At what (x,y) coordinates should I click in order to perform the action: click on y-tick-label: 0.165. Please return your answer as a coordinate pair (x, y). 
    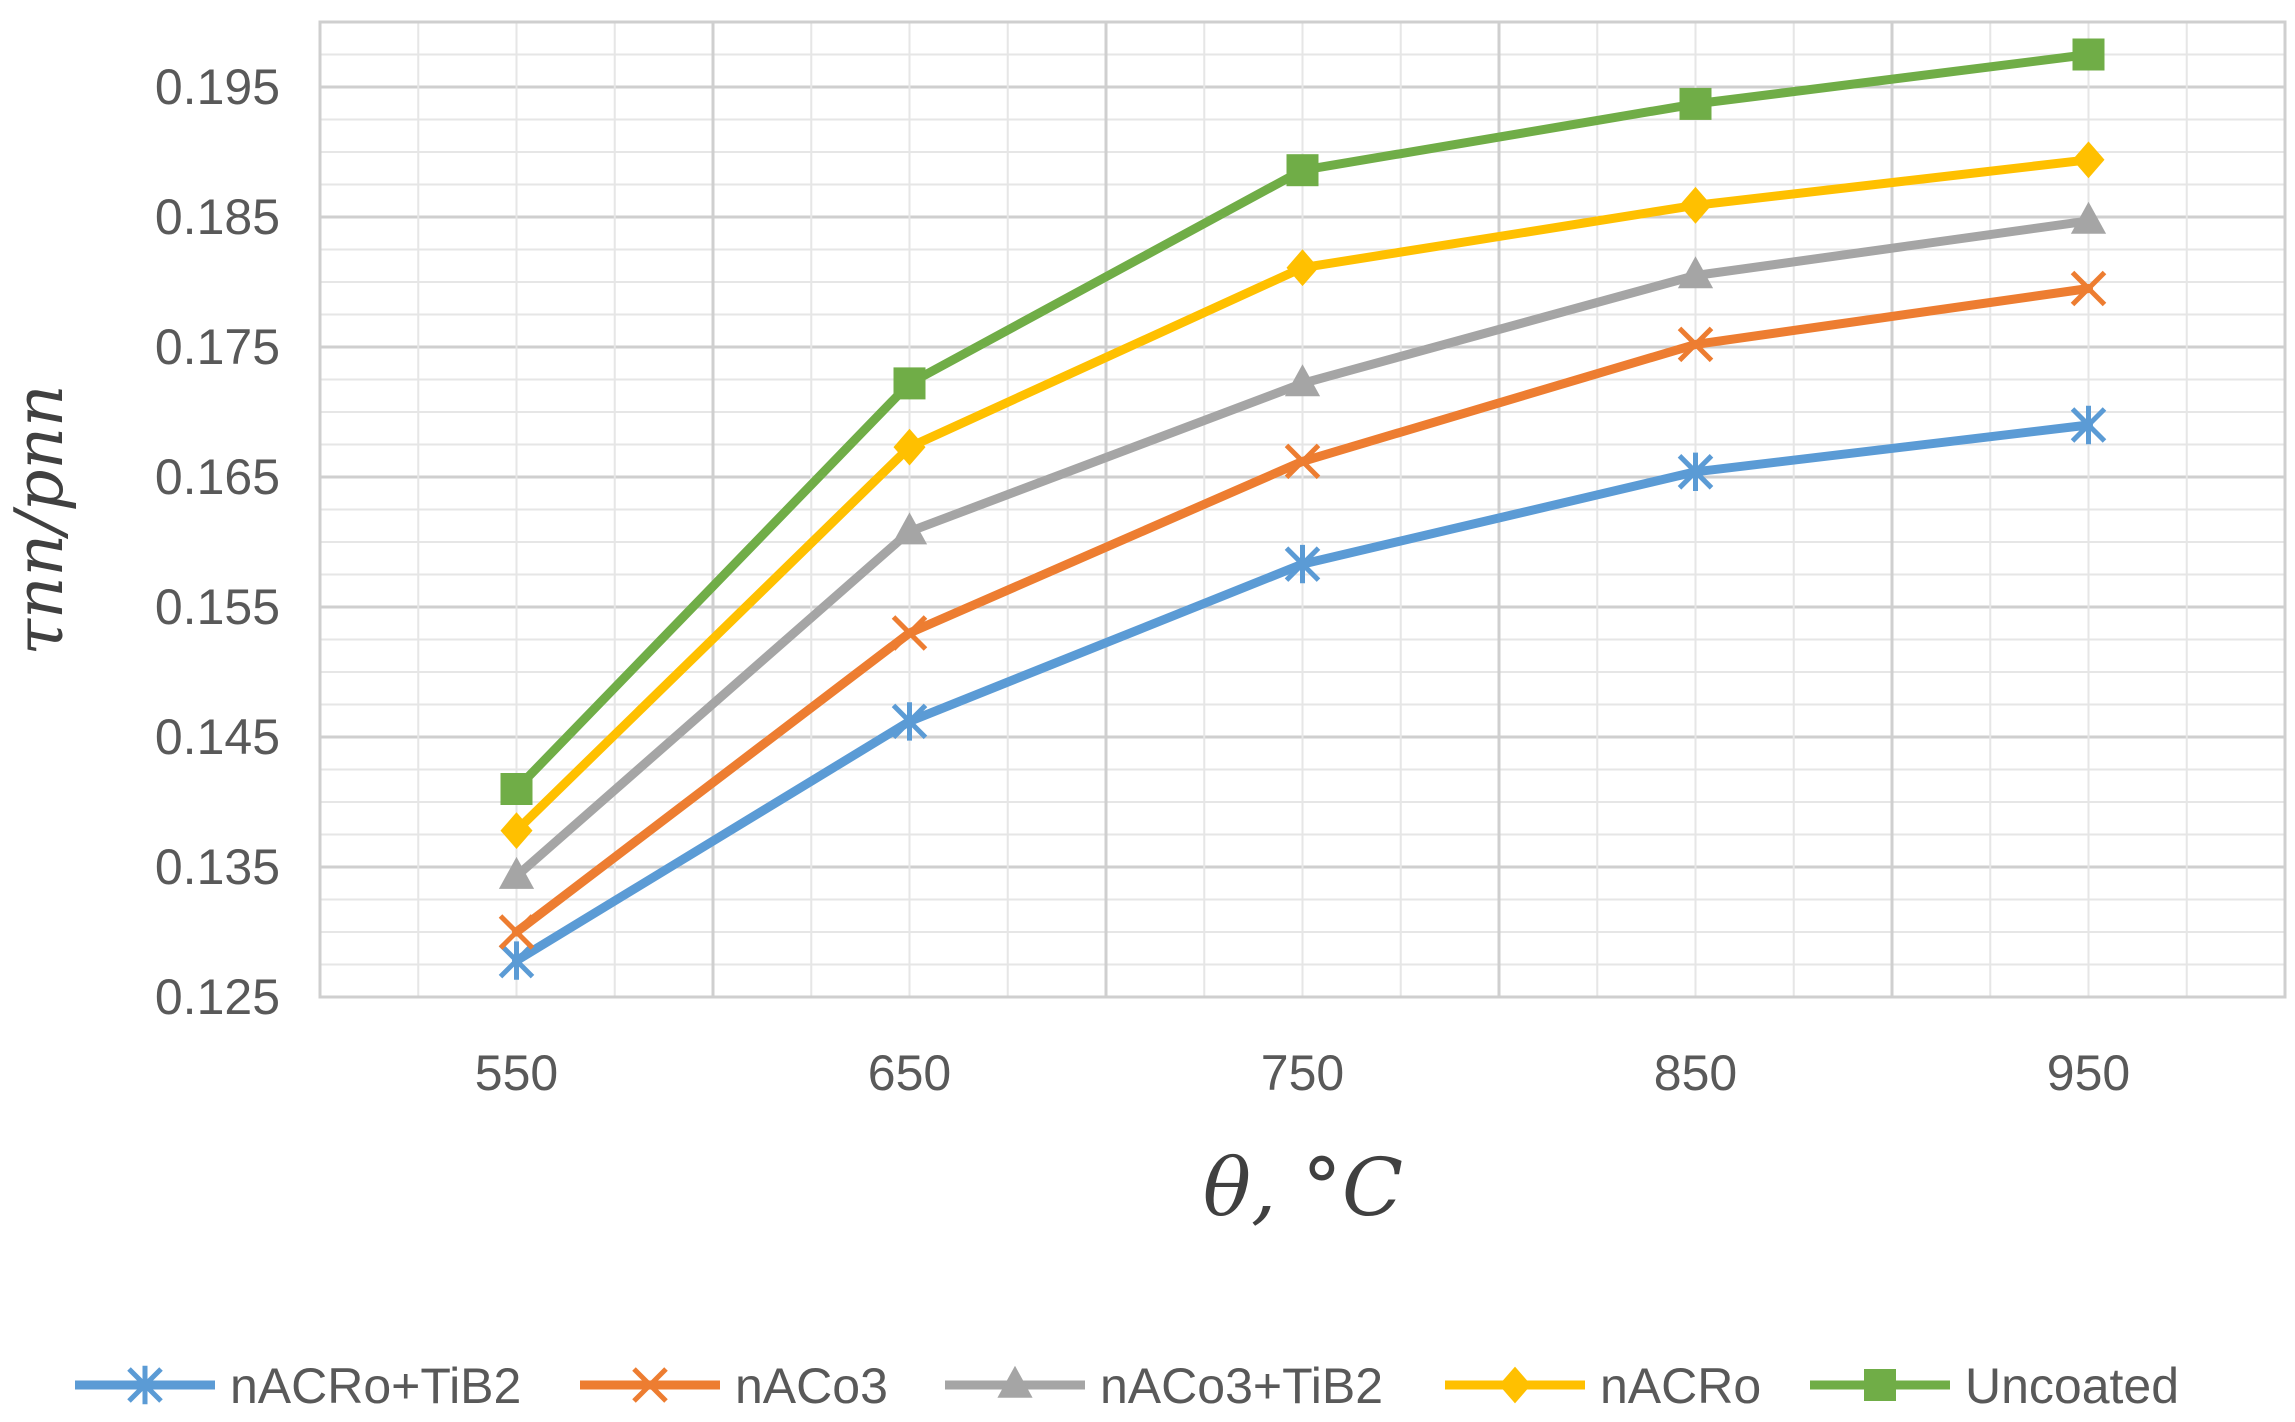
    Looking at the image, I should click on (217, 477).